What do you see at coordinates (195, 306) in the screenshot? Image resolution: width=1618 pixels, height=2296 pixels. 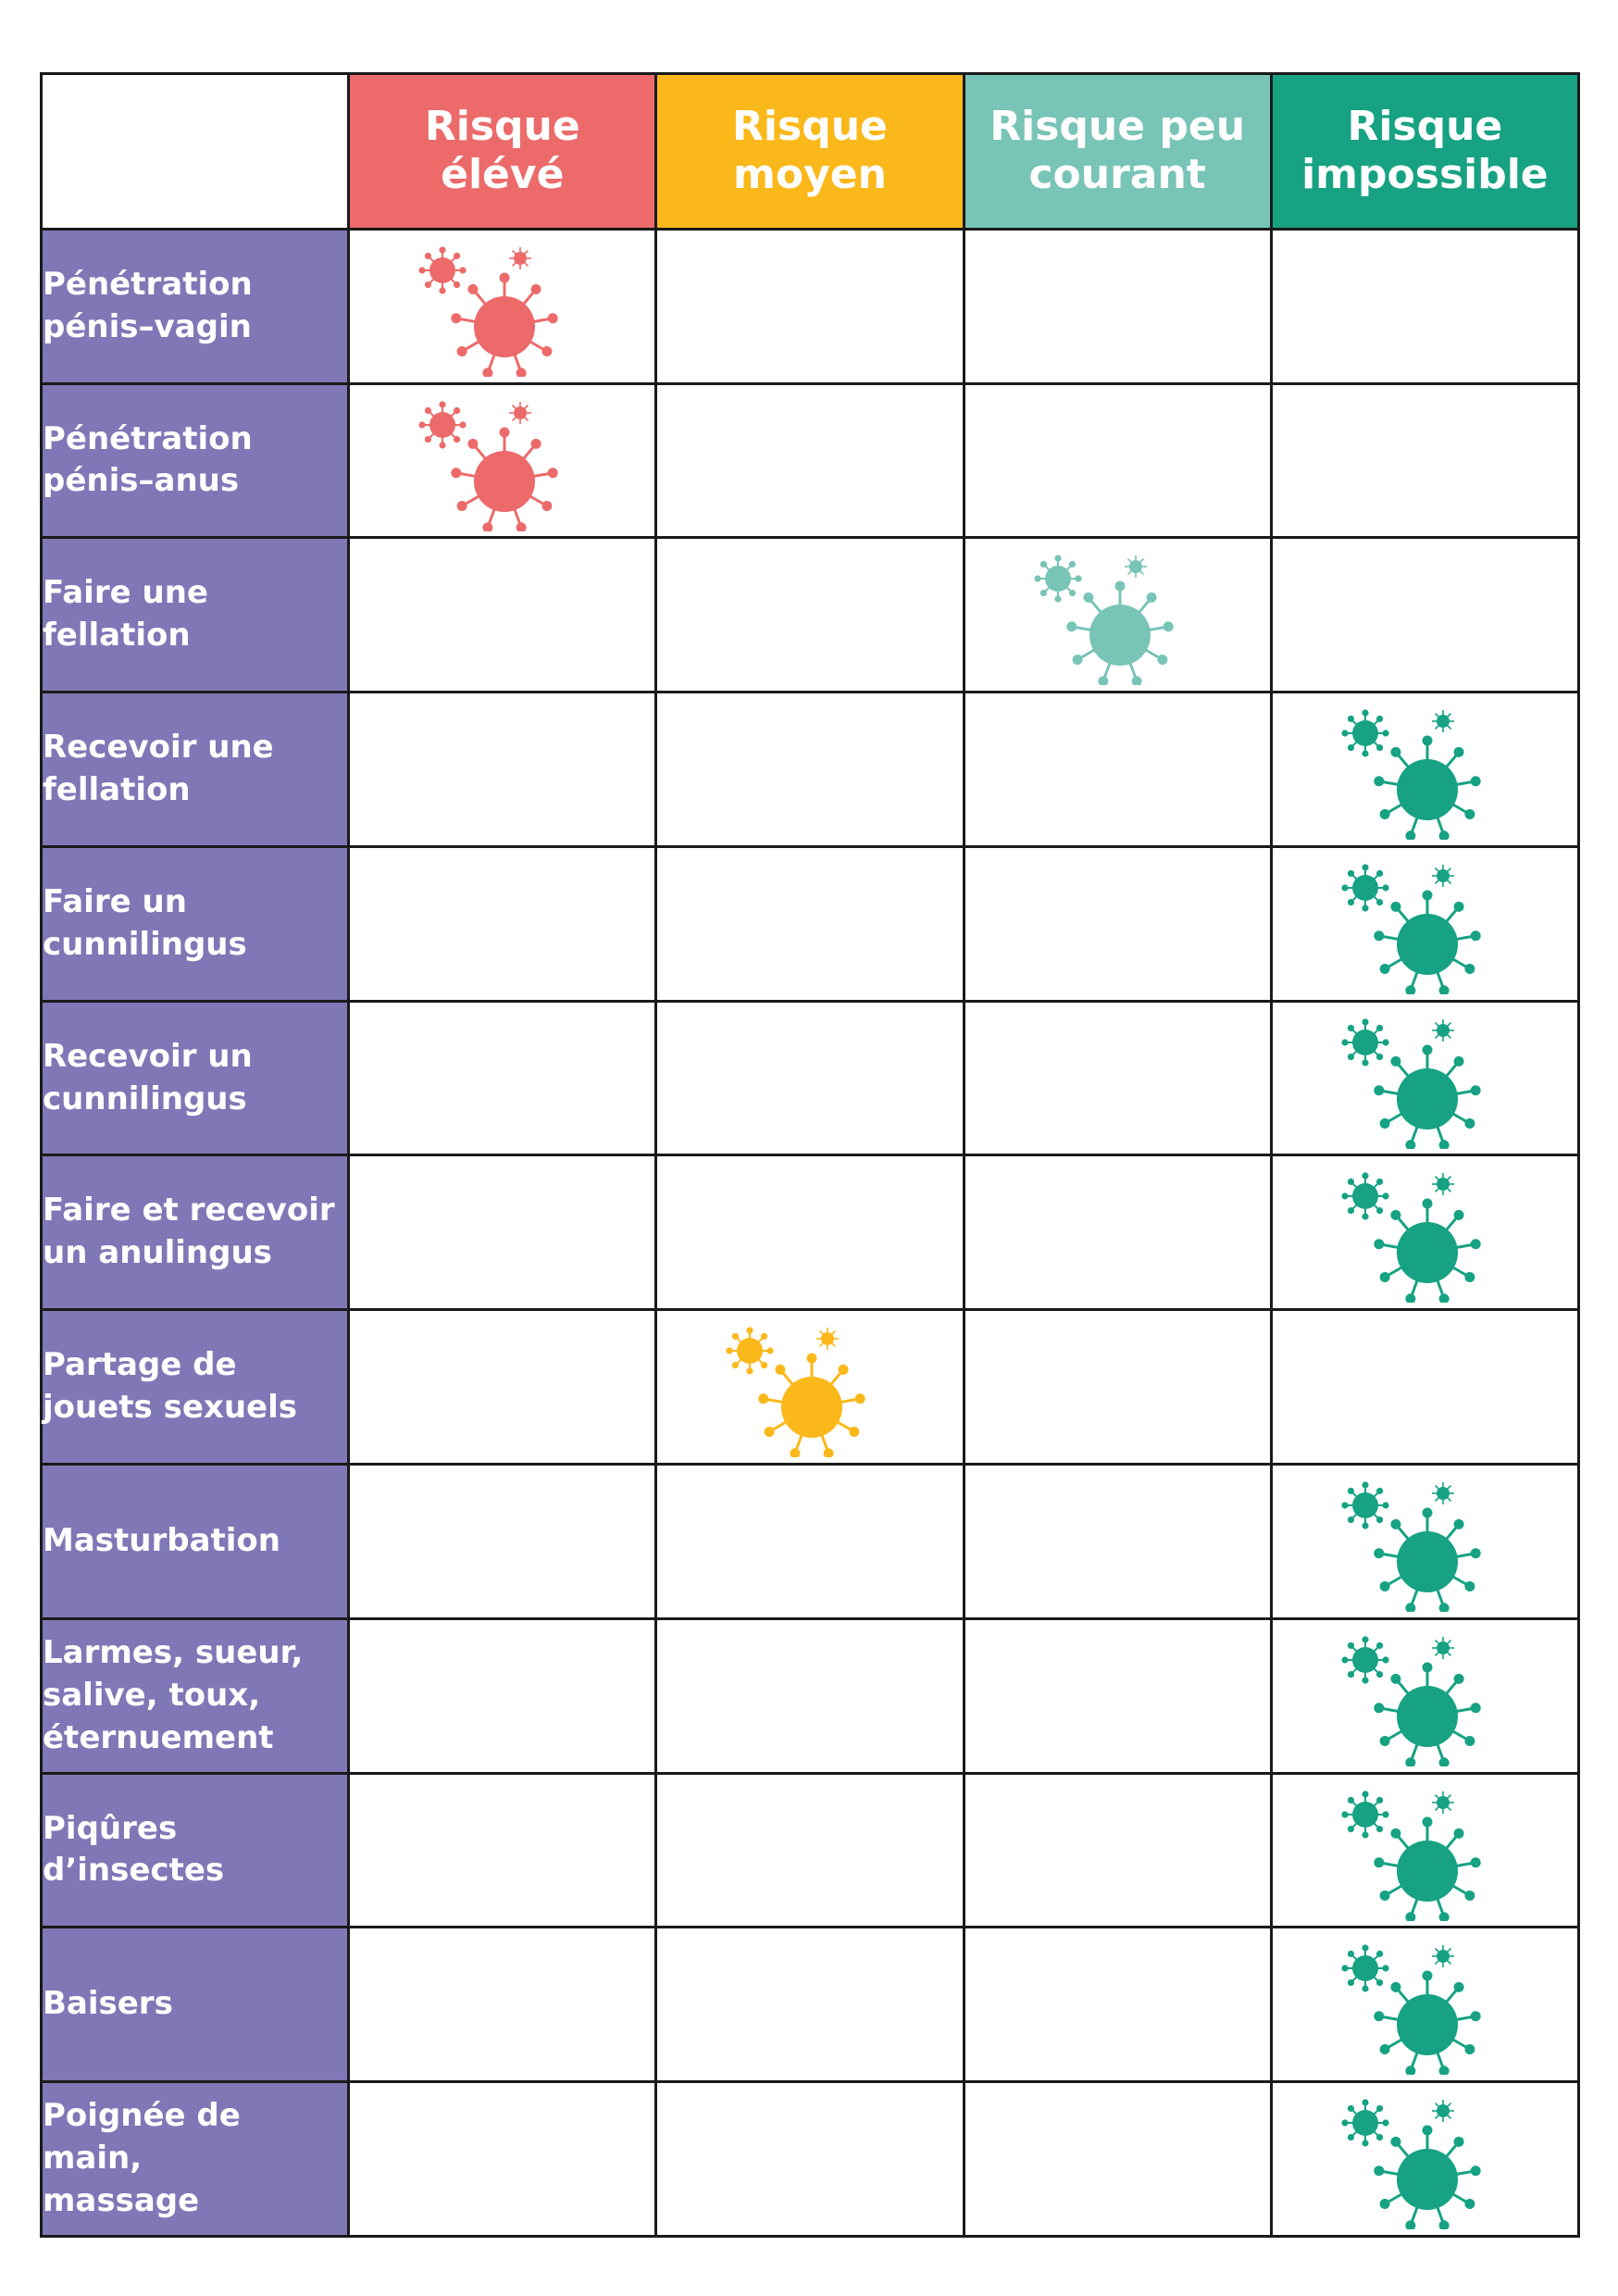 I see `row-label: Pénétration pénis–vagin` at bounding box center [195, 306].